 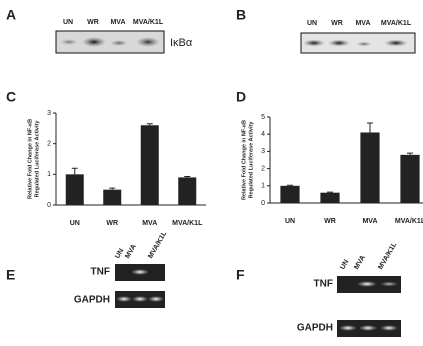 What do you see at coordinates (11, 15) in the screenshot?
I see `panel-letter: A` at bounding box center [11, 15].